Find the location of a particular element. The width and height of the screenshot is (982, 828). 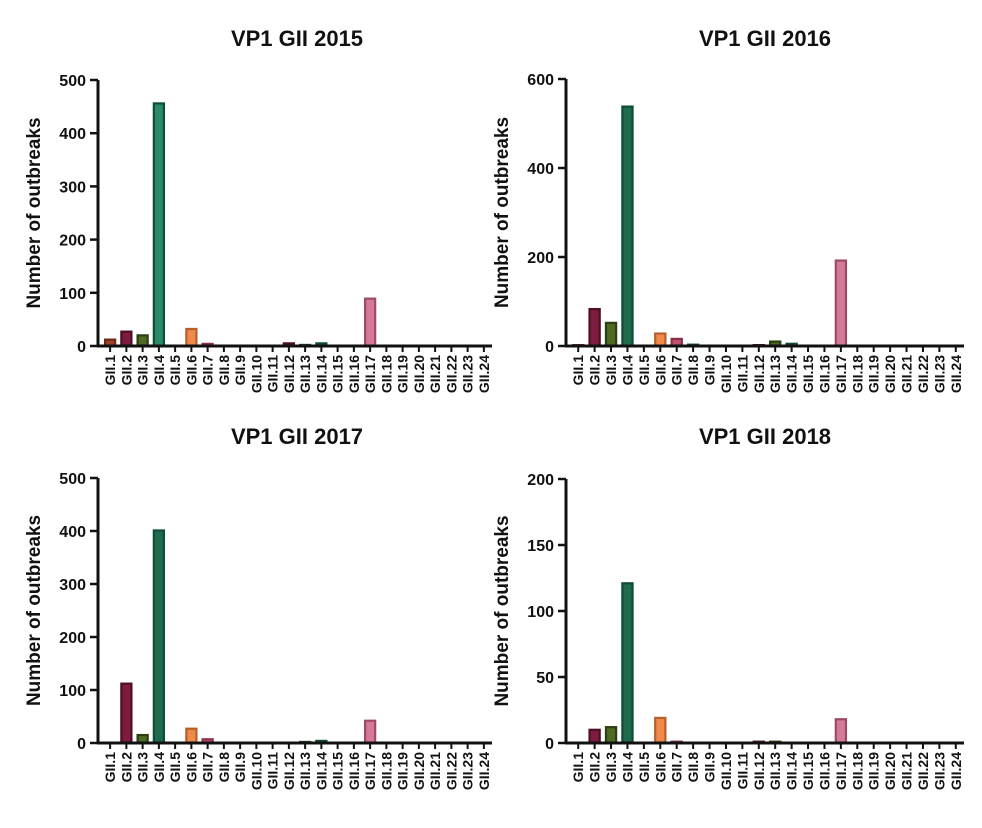

chart-title: VP1 GII 2018 is located at coordinates (765, 436).